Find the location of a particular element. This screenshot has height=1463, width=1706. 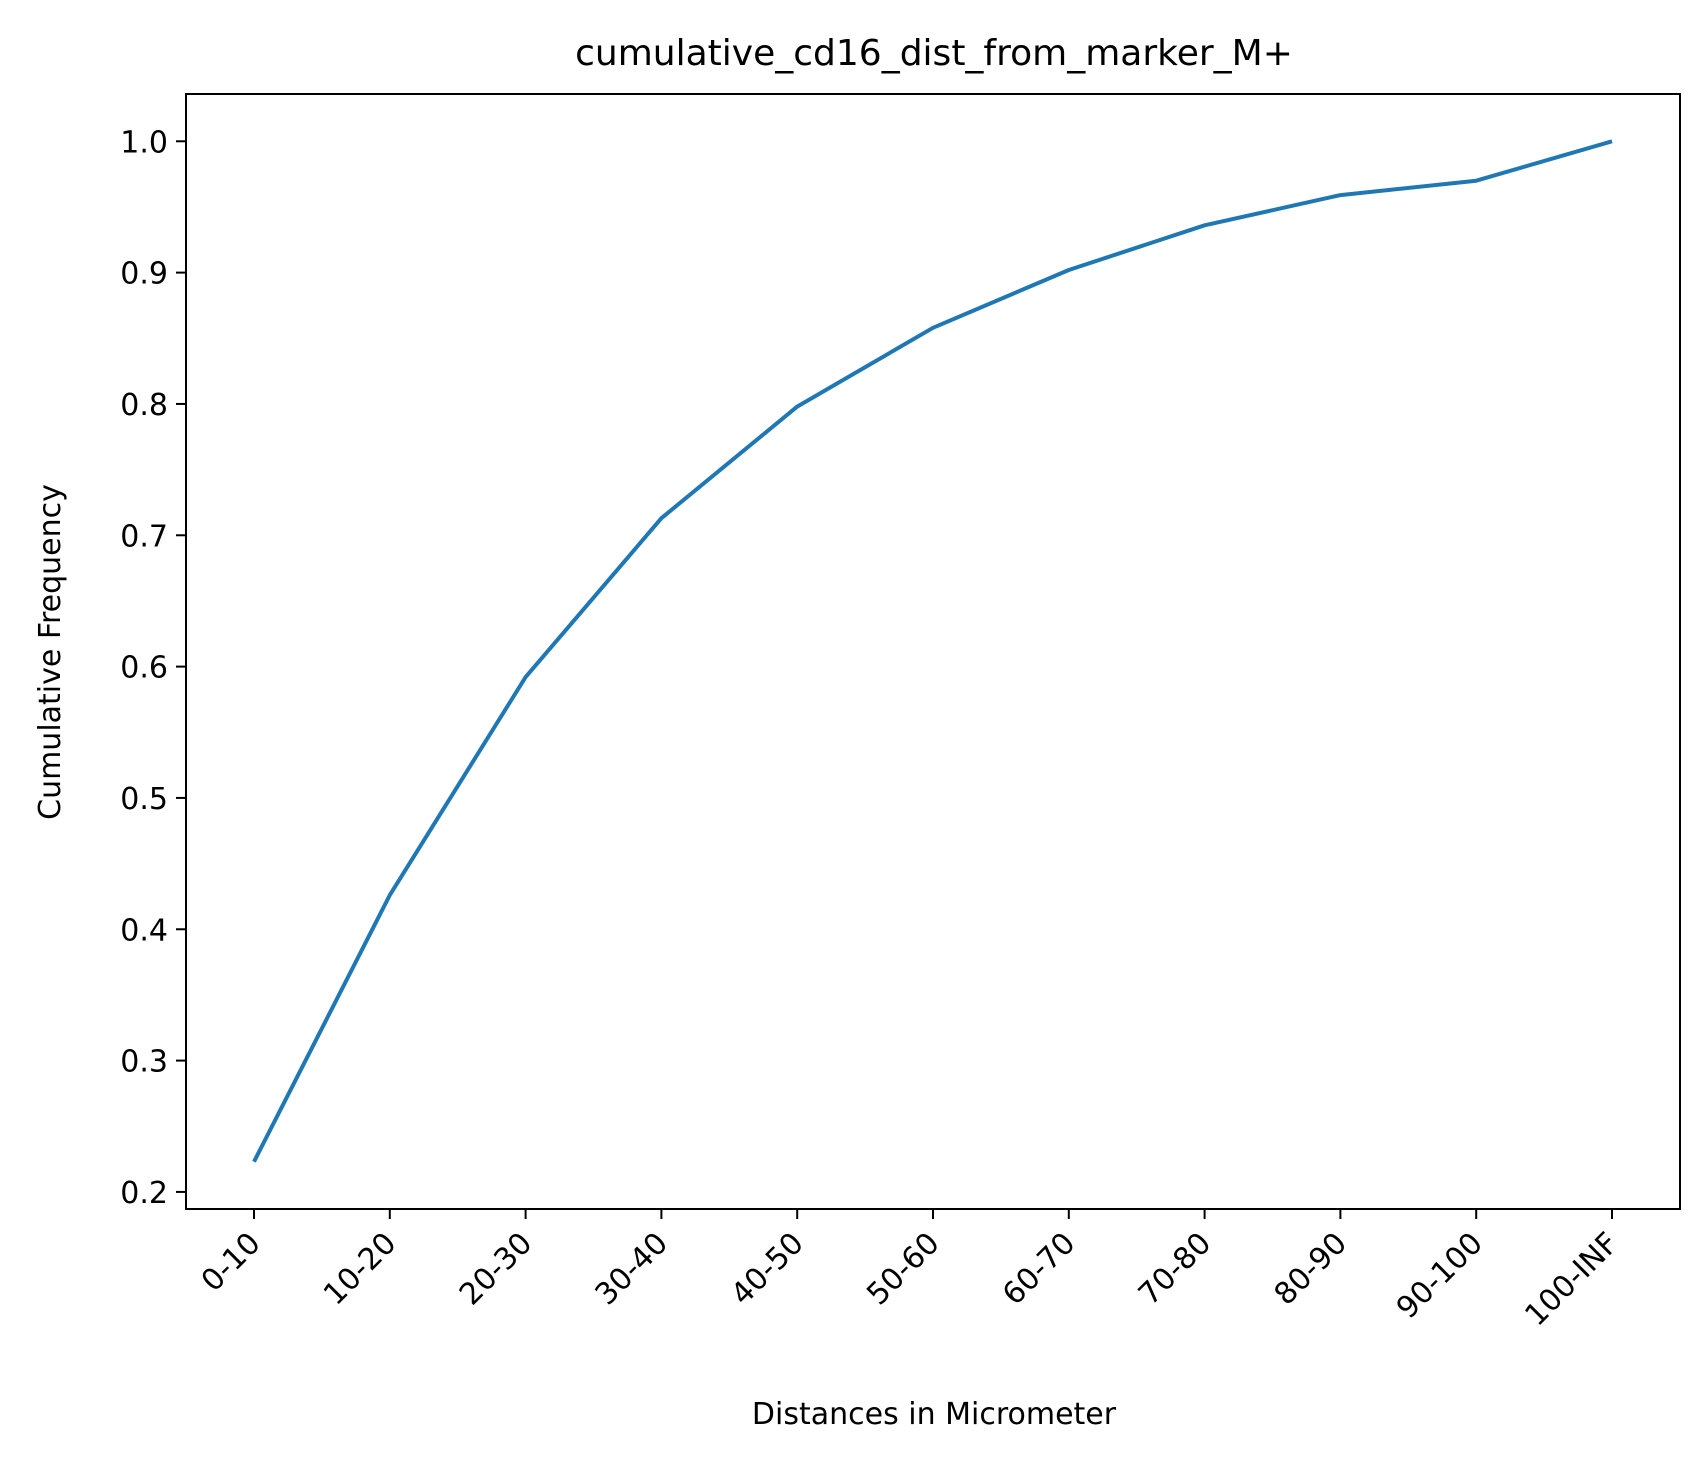

y-tick-label: 0.3 is located at coordinates (144, 1062).